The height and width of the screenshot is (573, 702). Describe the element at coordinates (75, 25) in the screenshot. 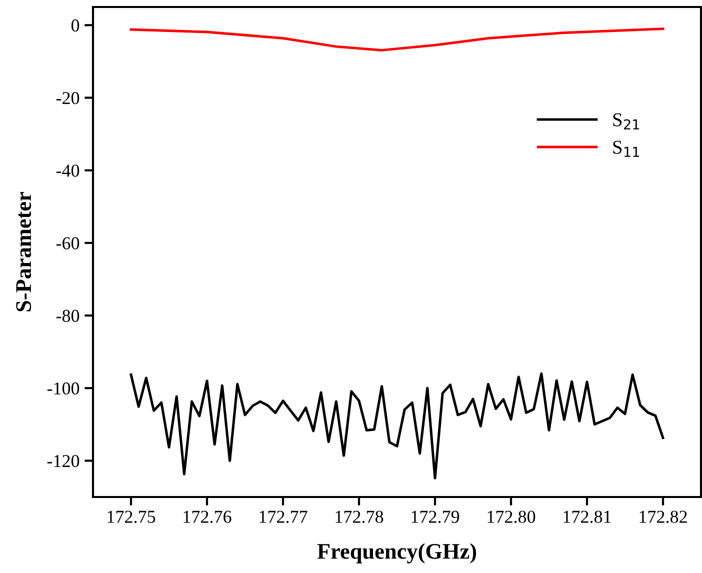

I see `y-tick-label: 0` at that location.